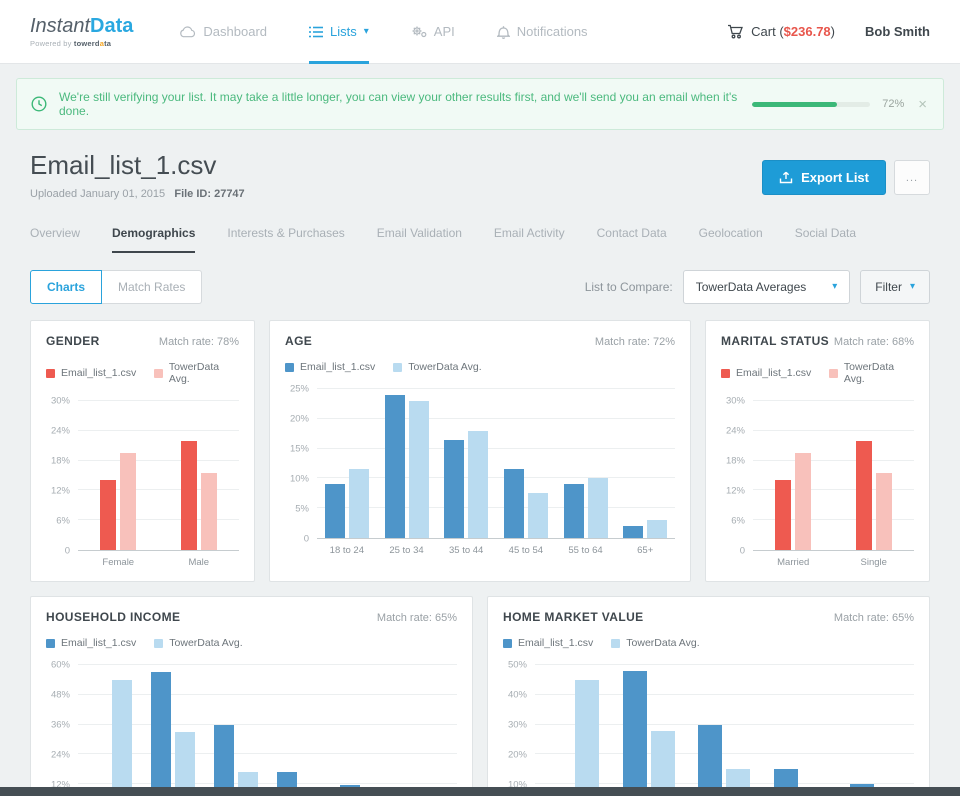  I want to click on filter-button: Filter ▾, so click(895, 287).